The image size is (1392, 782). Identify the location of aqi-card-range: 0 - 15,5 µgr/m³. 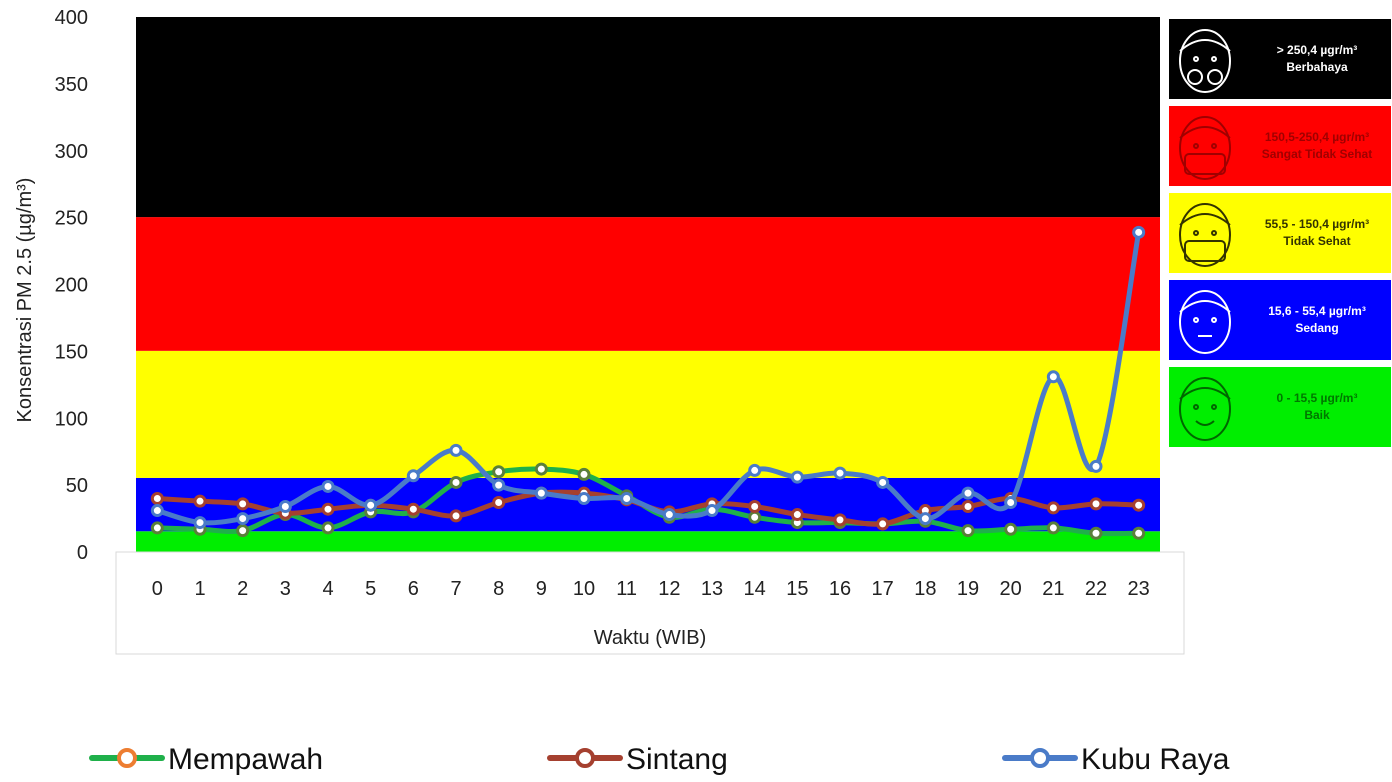
(1317, 398).